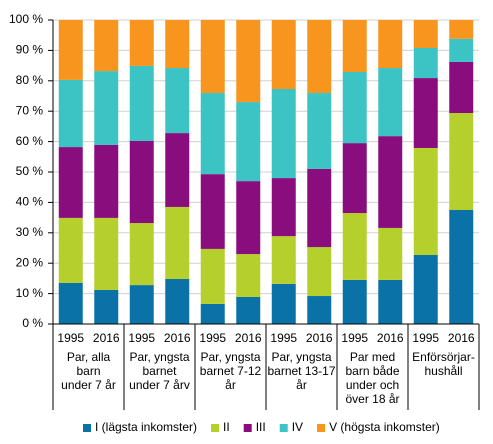 Image resolution: width=493 pixels, height=444 pixels. What do you see at coordinates (30, 80) in the screenshot?
I see `y-tick-label: 80 %` at bounding box center [30, 80].